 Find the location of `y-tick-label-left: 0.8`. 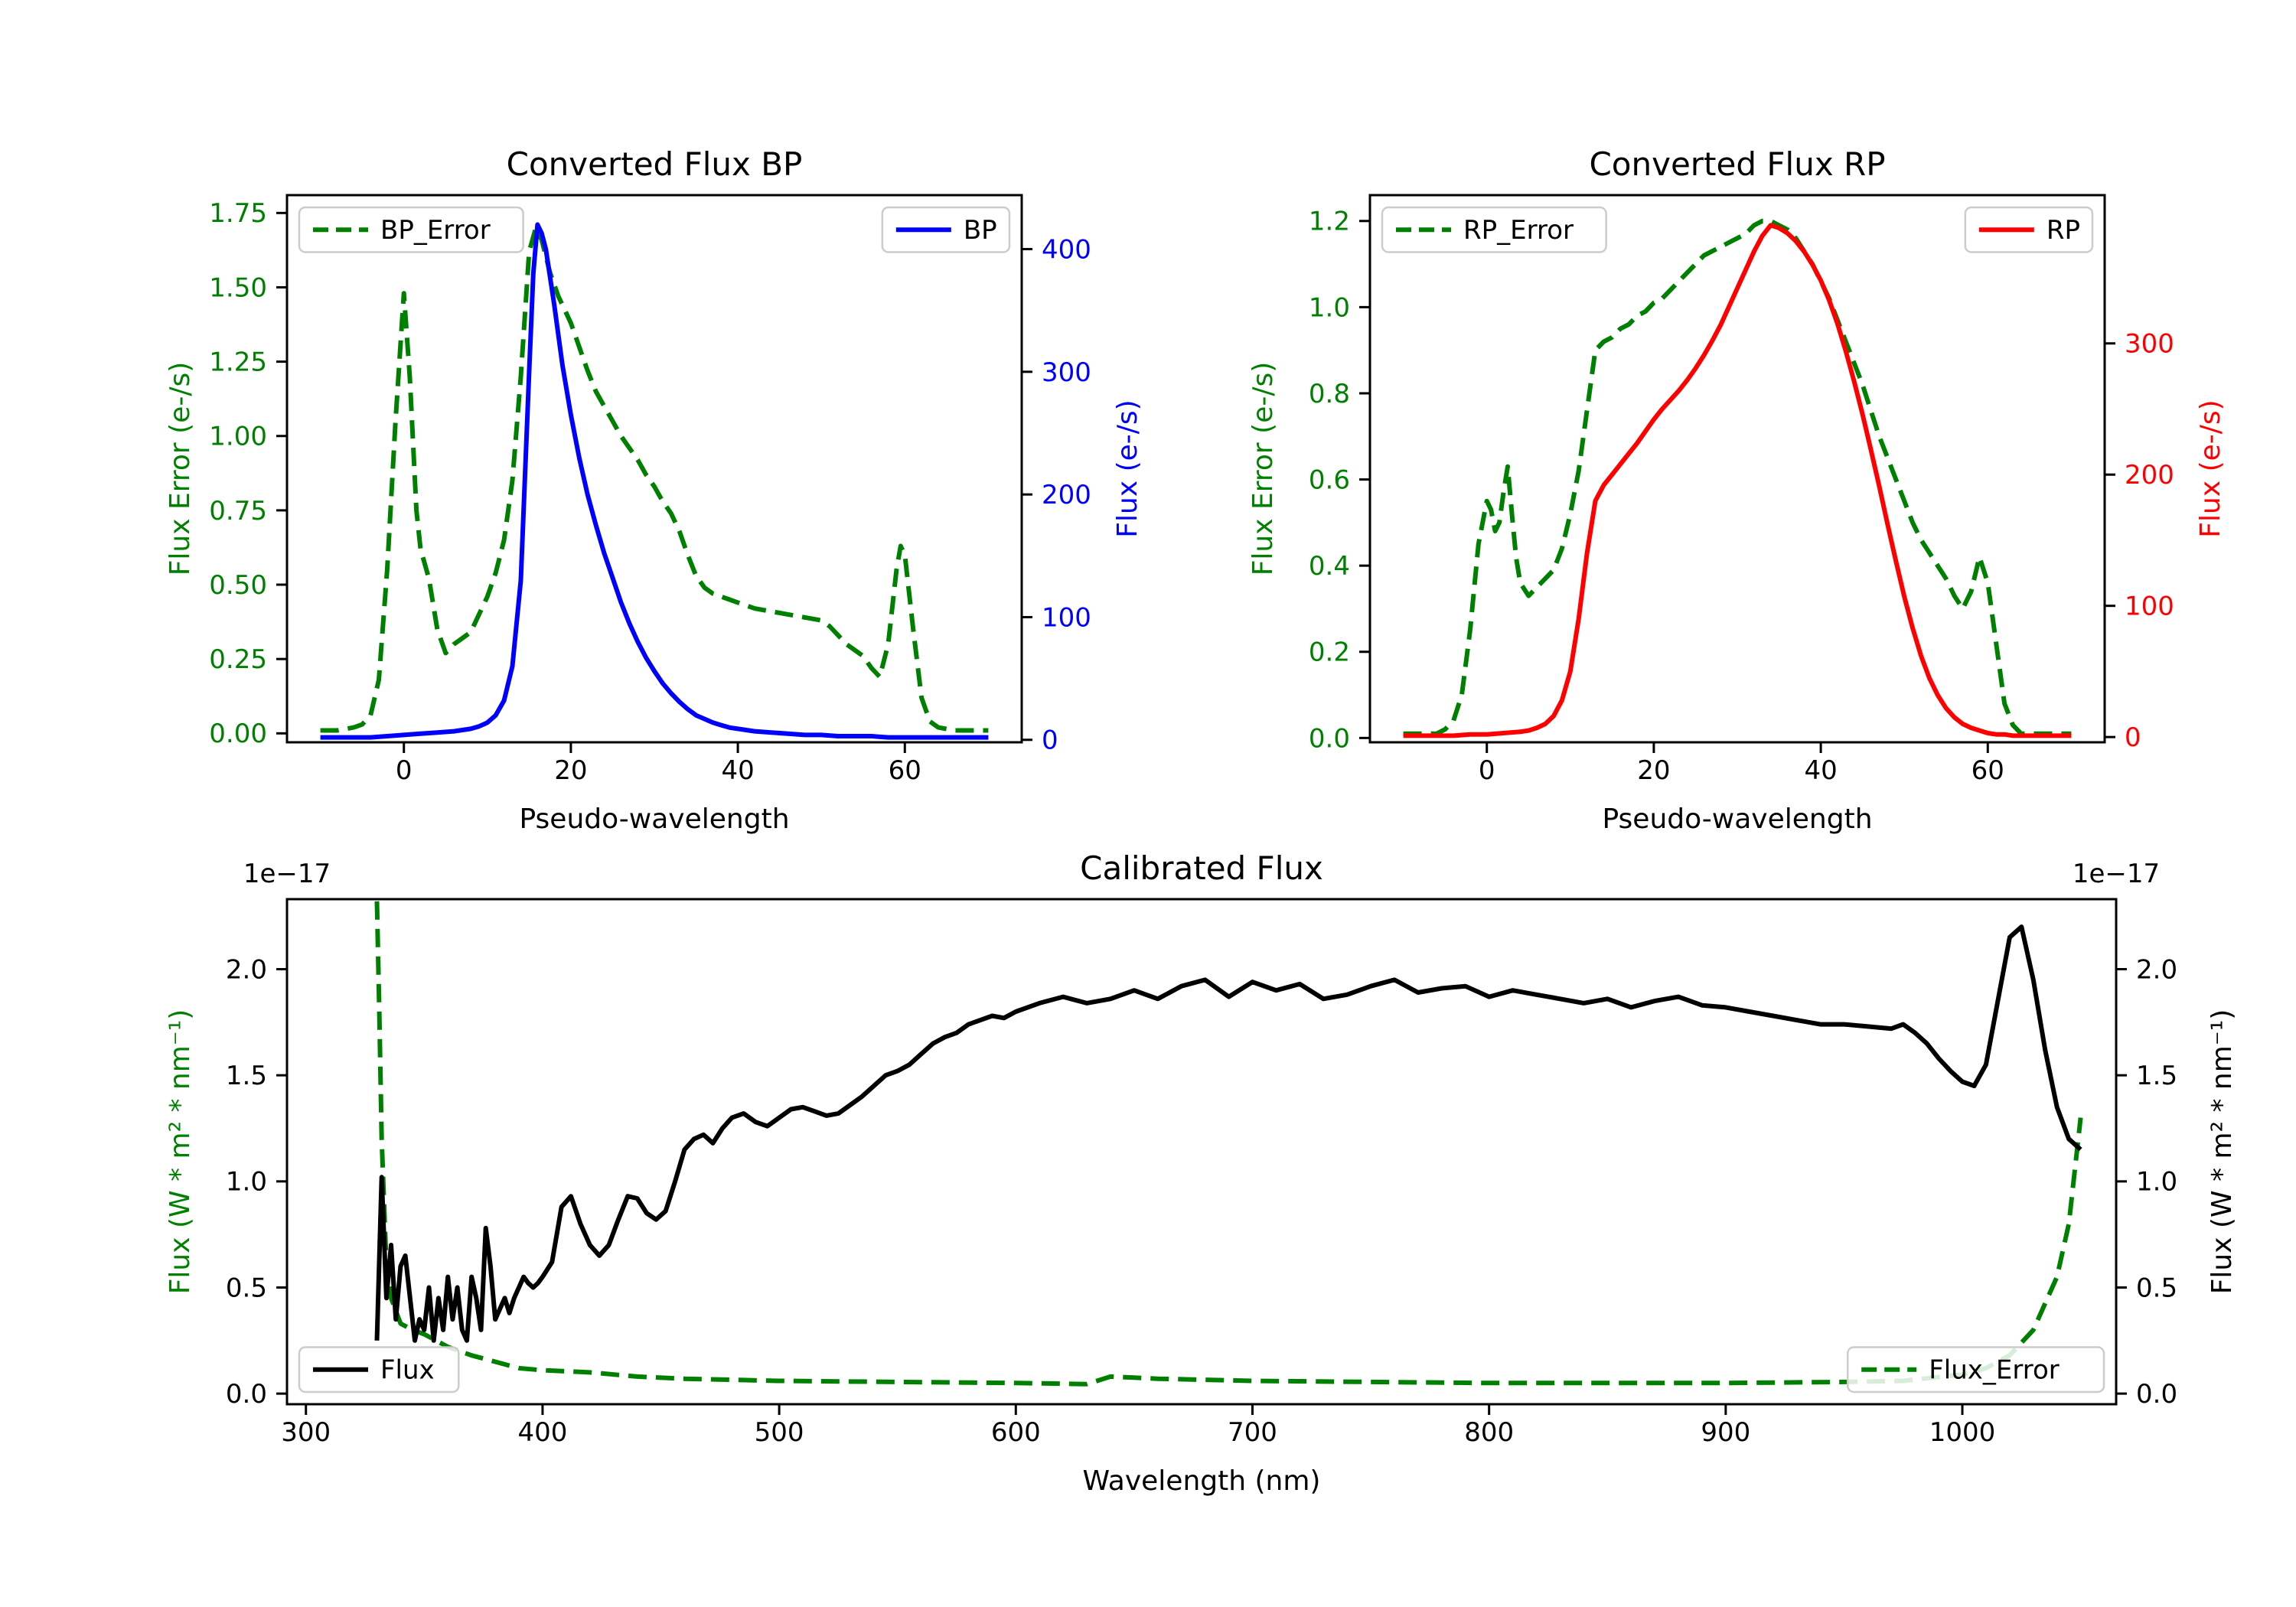

y-tick-label-left: 0.8 is located at coordinates (1329, 394).